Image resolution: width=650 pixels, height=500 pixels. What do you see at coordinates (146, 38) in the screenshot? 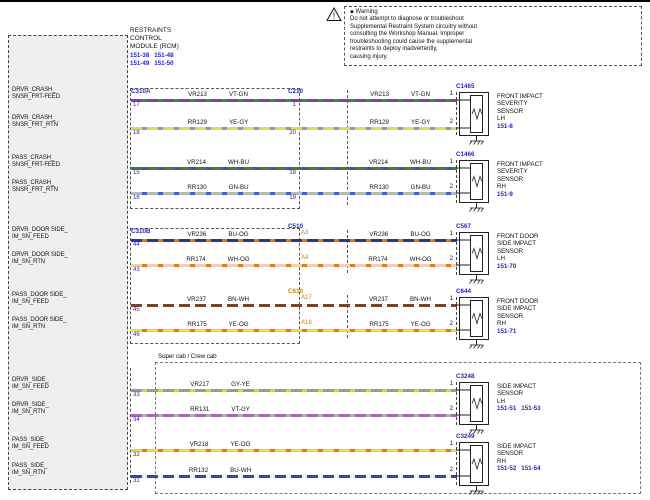
I see `rcm-title-line: CONTROL` at bounding box center [146, 38].